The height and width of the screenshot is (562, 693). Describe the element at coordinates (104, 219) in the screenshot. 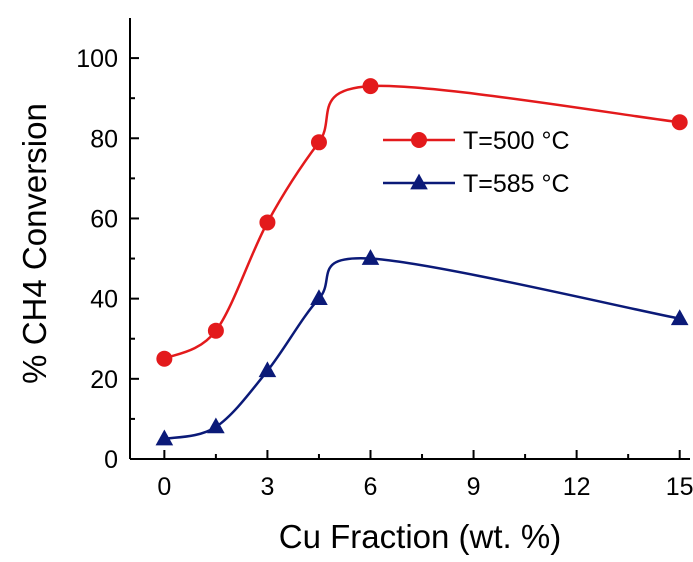

I see `y-tick-label: 60` at that location.